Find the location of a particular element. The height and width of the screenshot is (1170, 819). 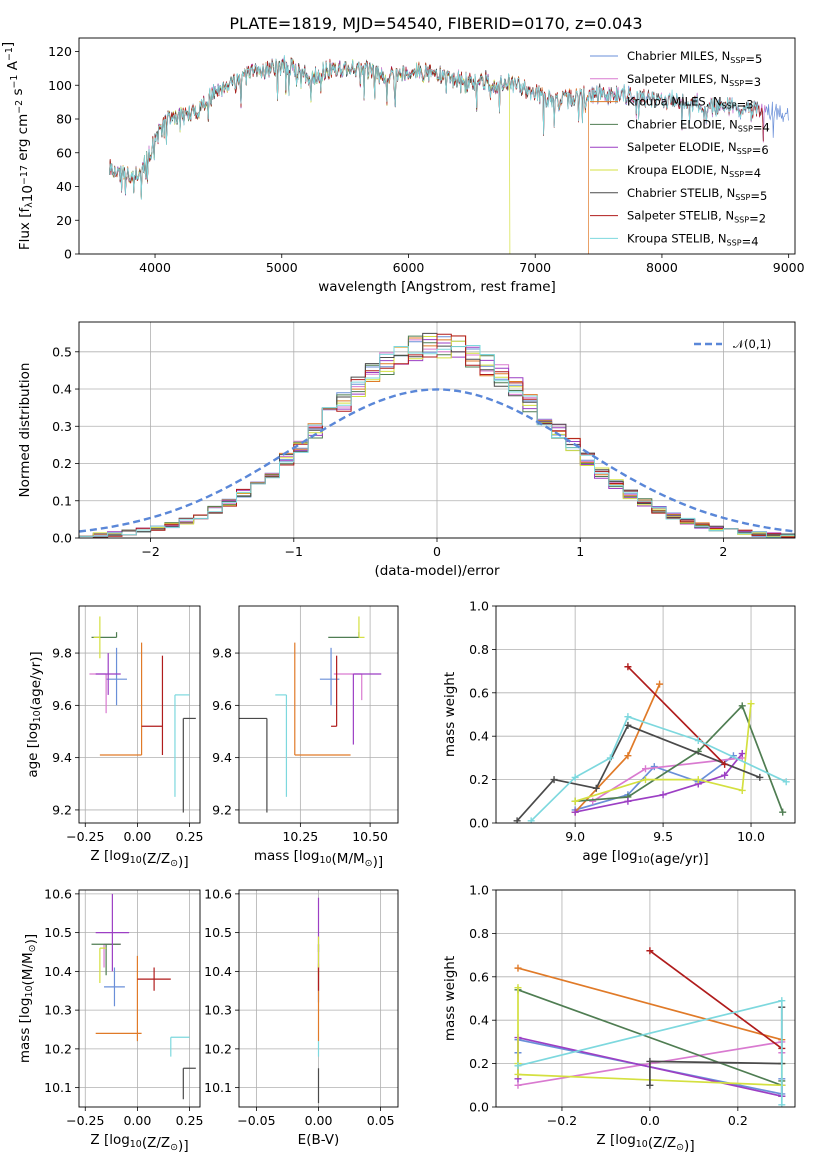

legend-label: Chabrier STELIB, NSSP=5 is located at coordinates (697, 194).